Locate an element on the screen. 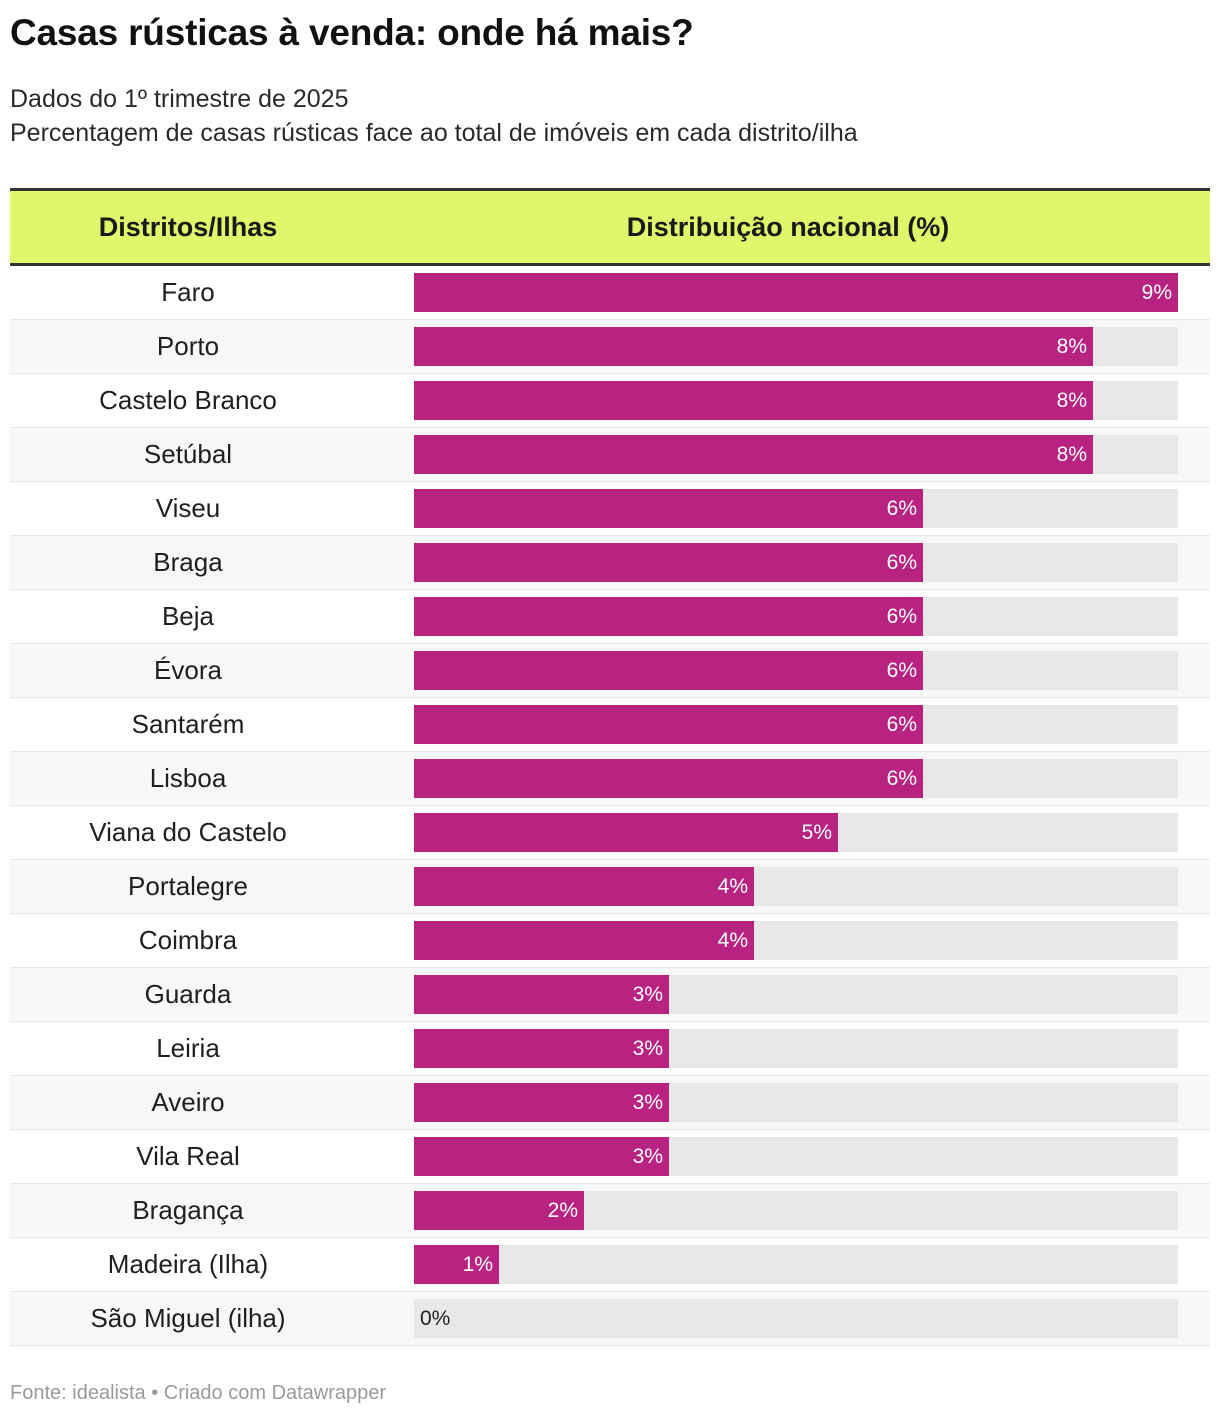 The width and height of the screenshot is (1220, 1418). table-row: Évora 6% is located at coordinates (610, 671).